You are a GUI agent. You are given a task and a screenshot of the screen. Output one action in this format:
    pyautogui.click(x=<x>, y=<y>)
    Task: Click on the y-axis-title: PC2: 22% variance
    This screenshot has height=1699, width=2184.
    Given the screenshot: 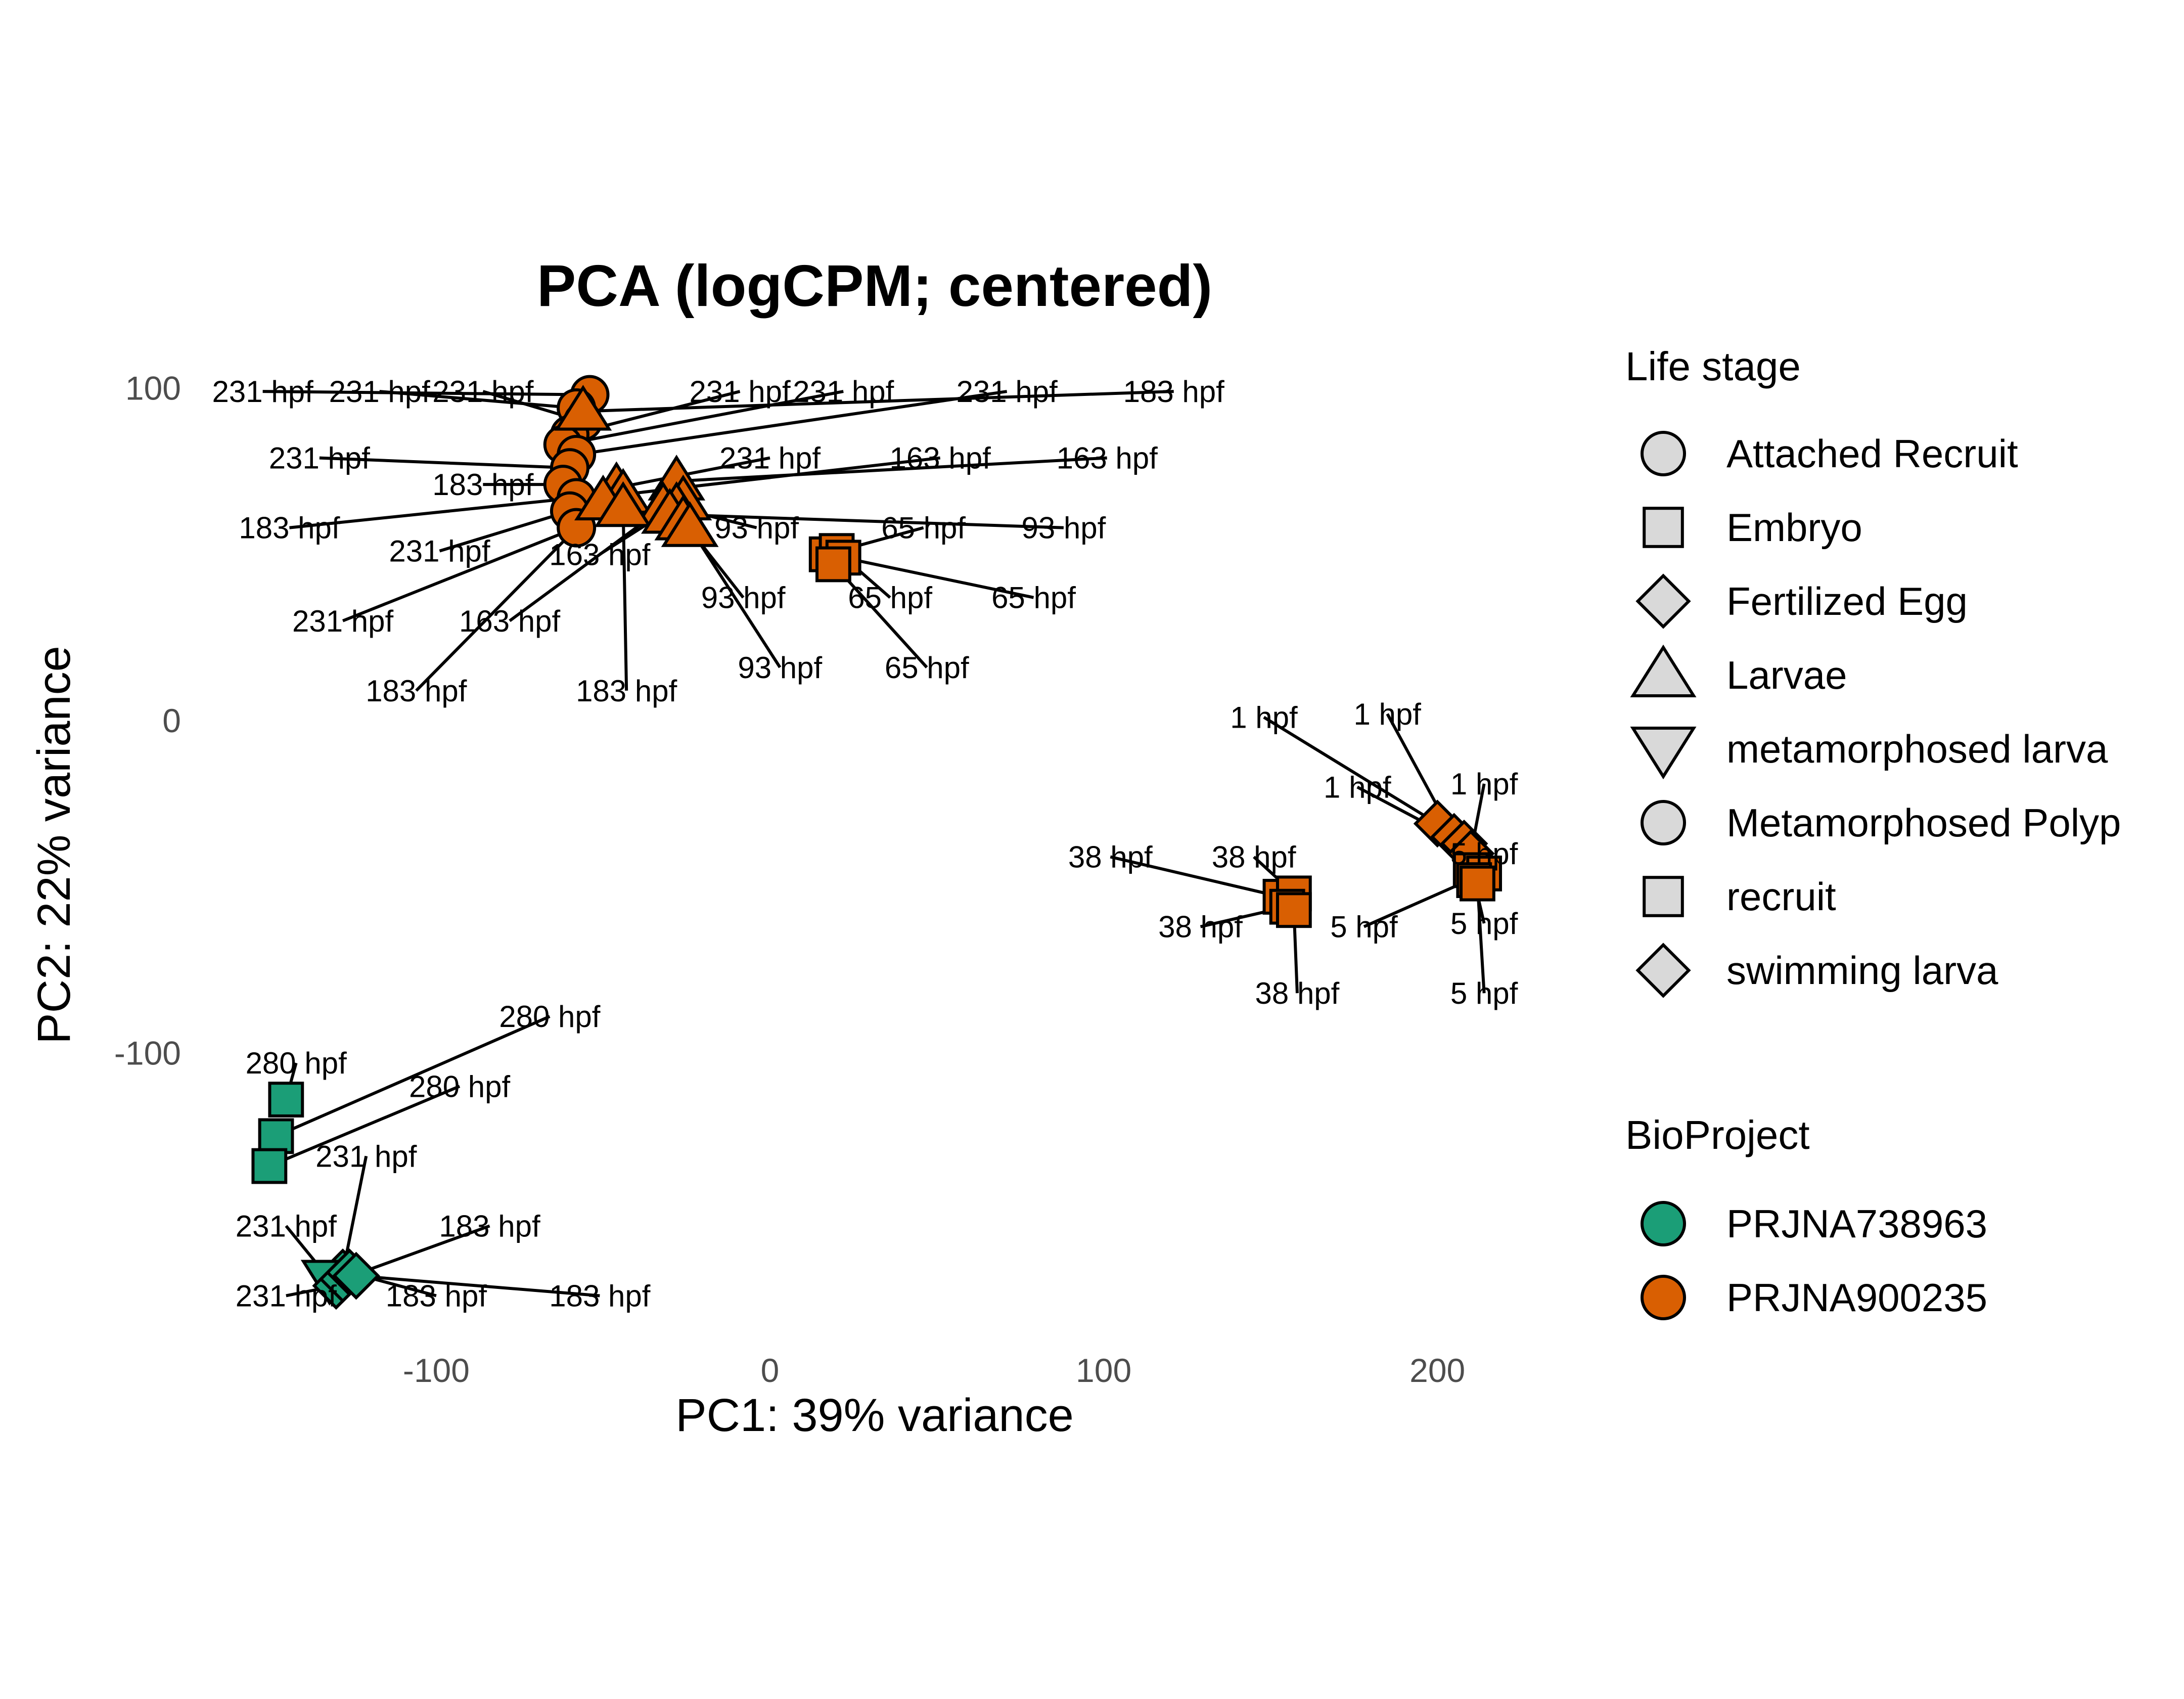 What is the action you would take?
    pyautogui.click(x=54, y=845)
    